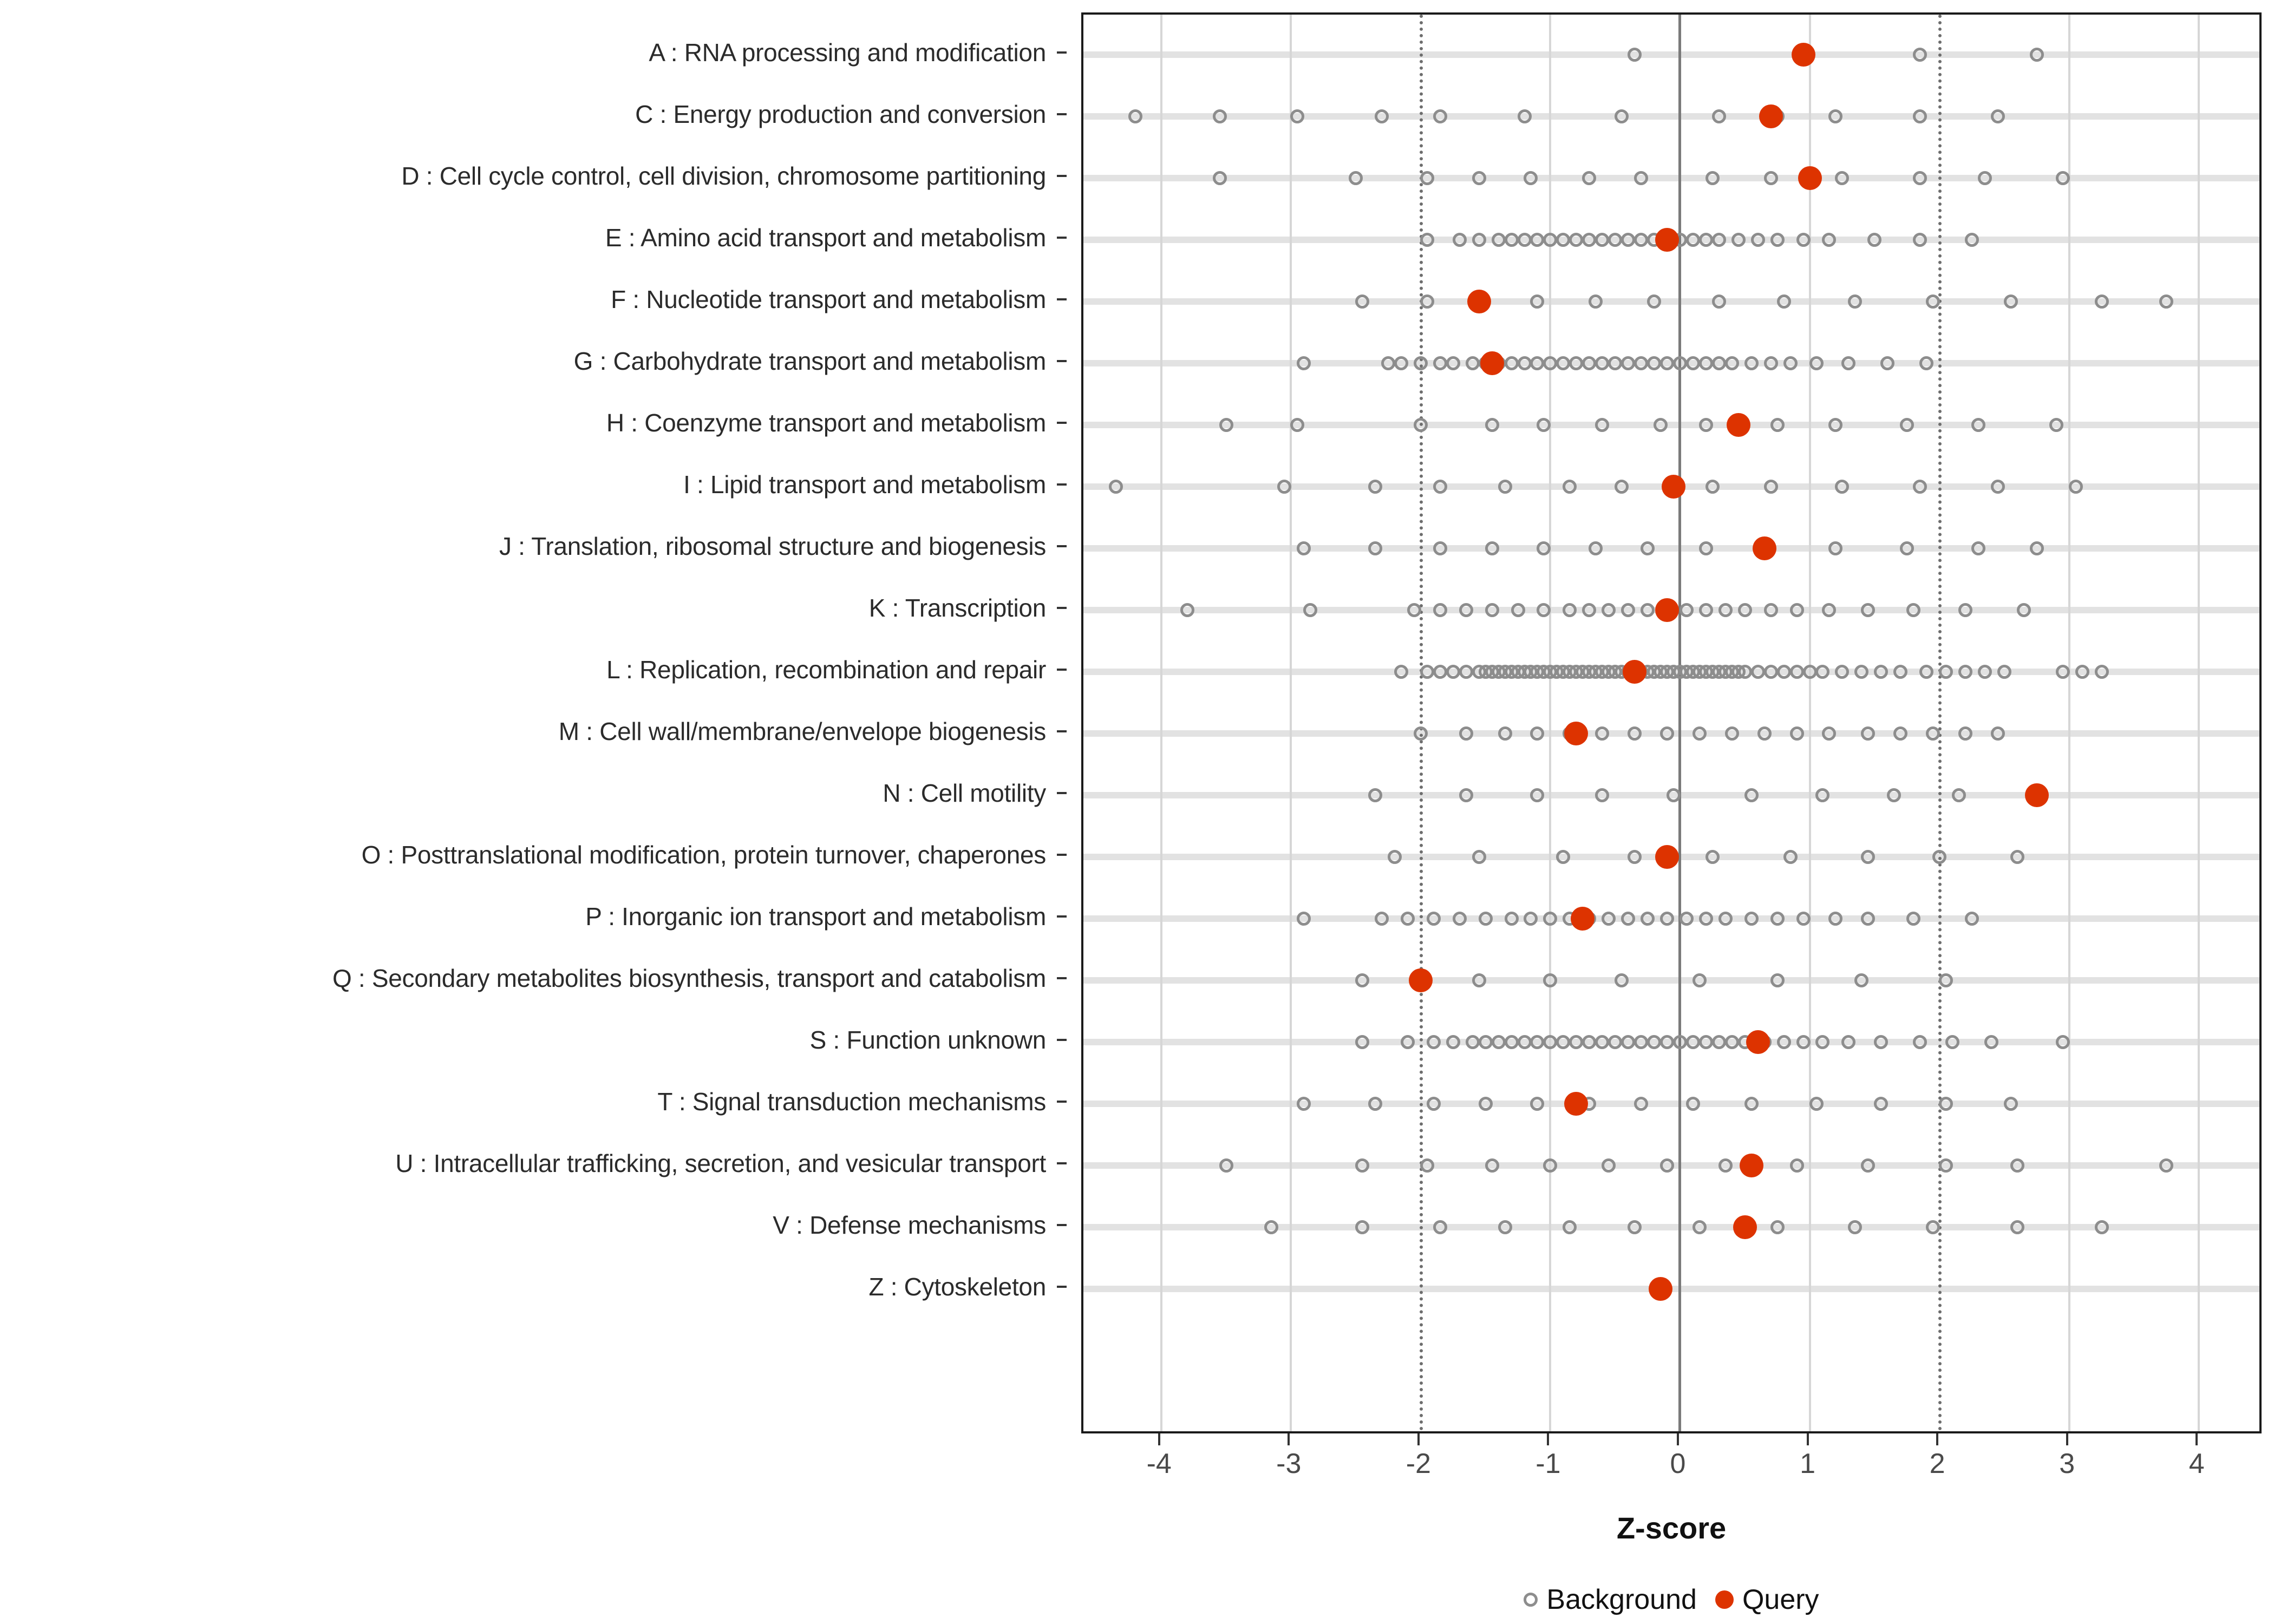 This screenshot has width=2274, height=1624. Describe the element at coordinates (1419, 1464) in the screenshot. I see `x-axis-tick-label: -2` at that location.